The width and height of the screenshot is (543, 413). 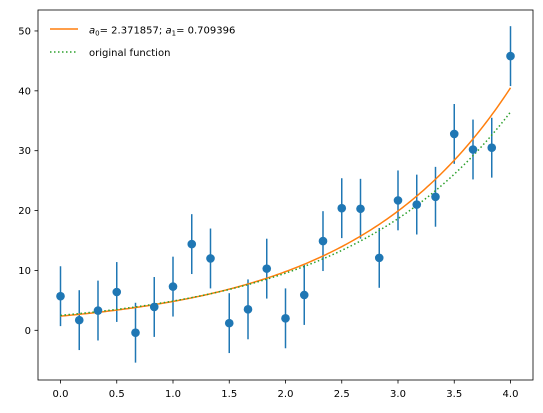 I want to click on y-tick-label: 50, so click(x=24, y=31).